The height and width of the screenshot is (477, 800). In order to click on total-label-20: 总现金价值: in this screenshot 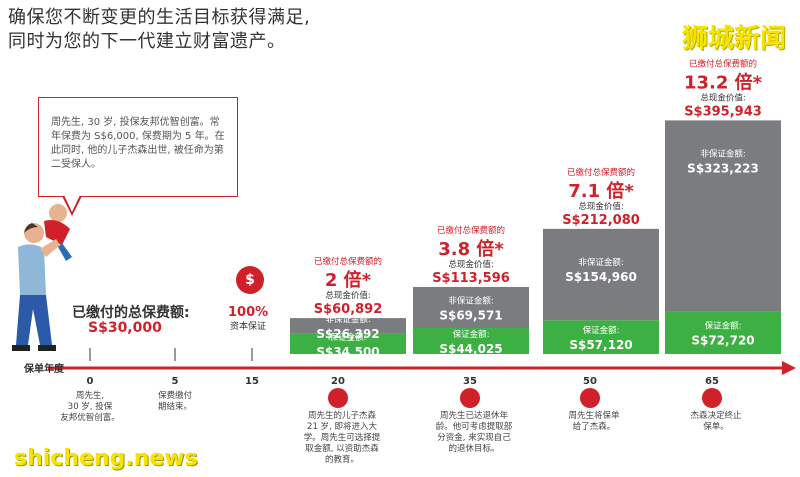, I will do `click(347, 295)`.